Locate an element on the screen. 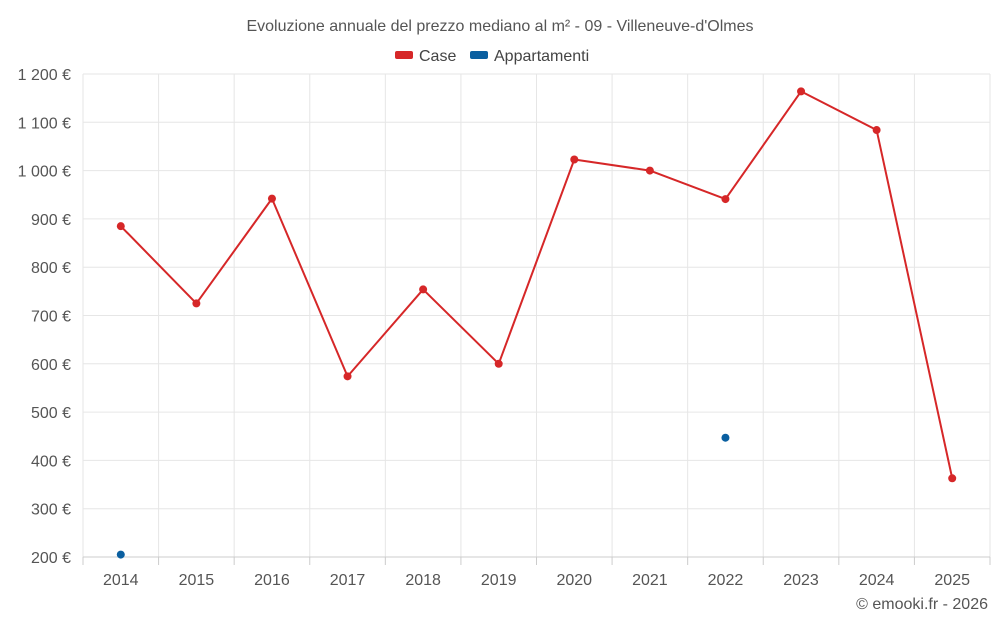 This screenshot has height=625, width=1000. y-tick-label: 200 € is located at coordinates (51, 558).